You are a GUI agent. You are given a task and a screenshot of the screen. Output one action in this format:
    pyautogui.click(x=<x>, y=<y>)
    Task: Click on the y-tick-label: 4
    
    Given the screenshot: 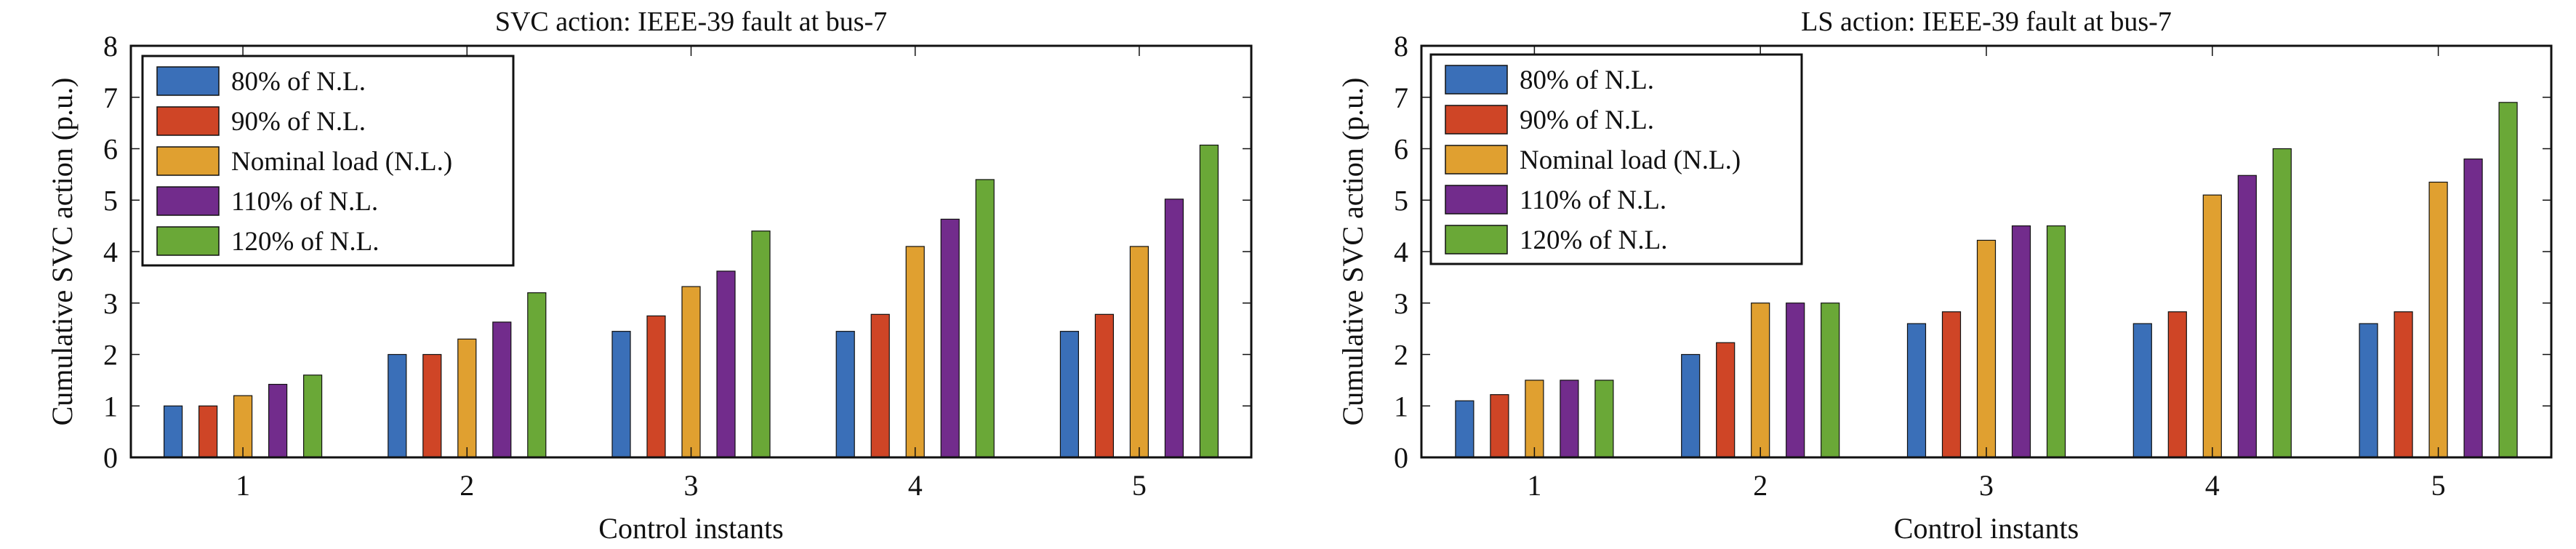 What is the action you would take?
    pyautogui.click(x=1401, y=252)
    